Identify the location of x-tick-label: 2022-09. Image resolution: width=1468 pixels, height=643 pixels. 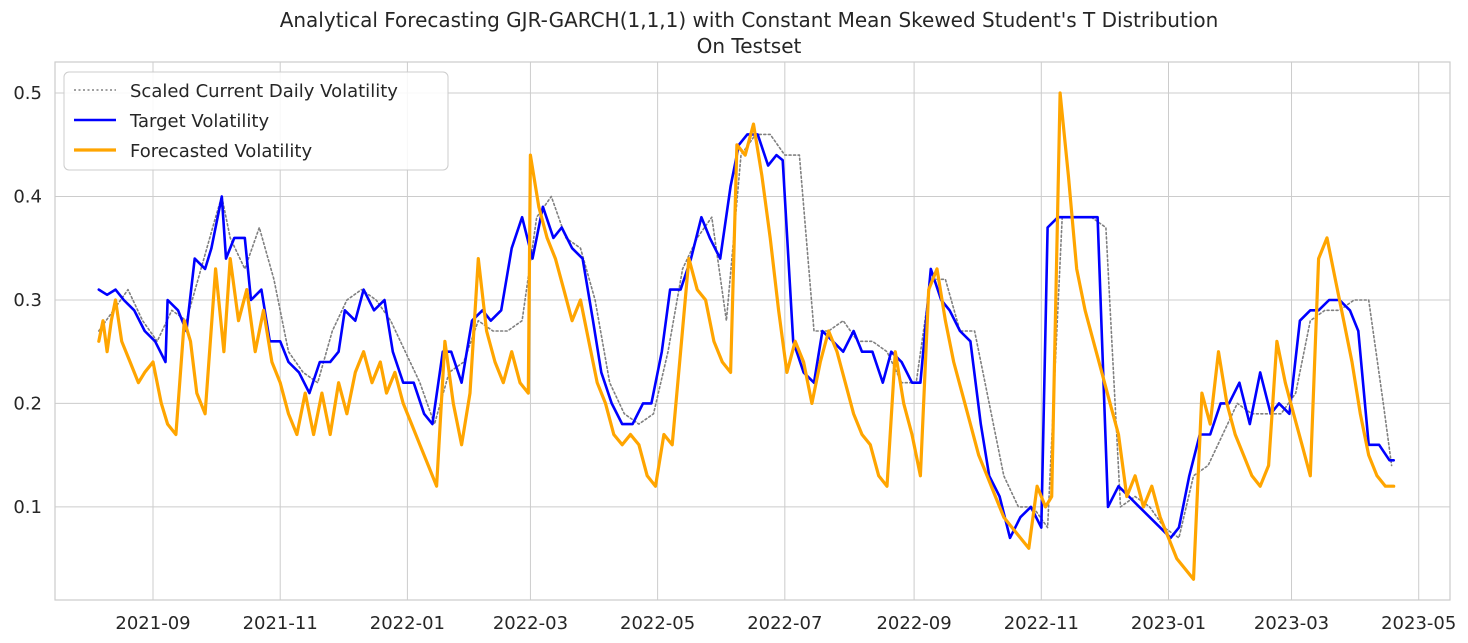
(913, 623).